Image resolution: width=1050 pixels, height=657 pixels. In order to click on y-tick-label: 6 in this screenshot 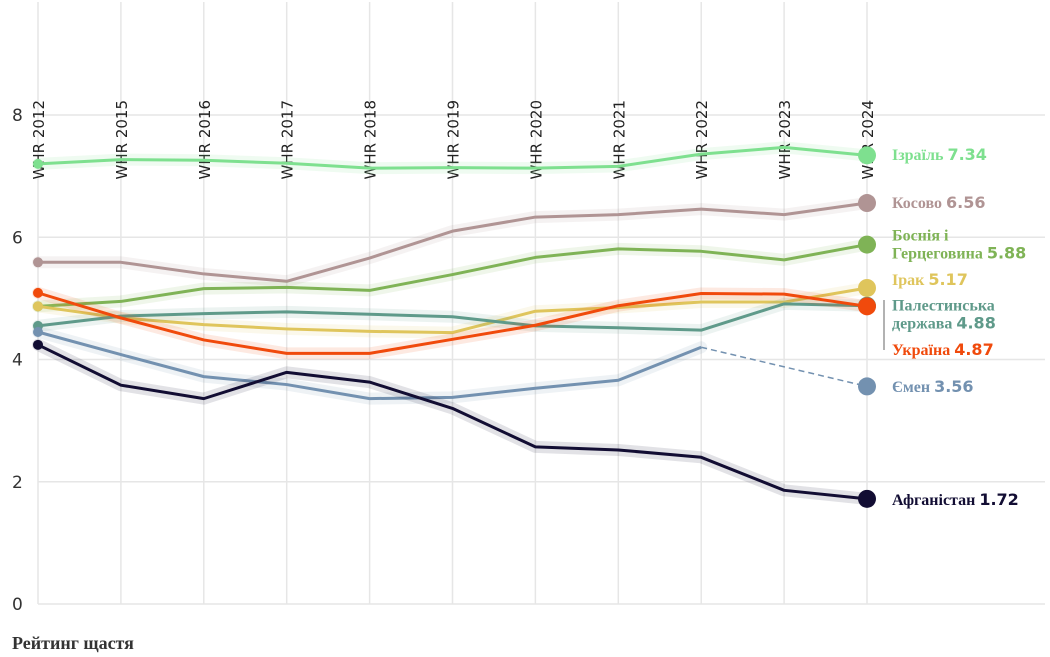, I will do `click(17, 238)`.